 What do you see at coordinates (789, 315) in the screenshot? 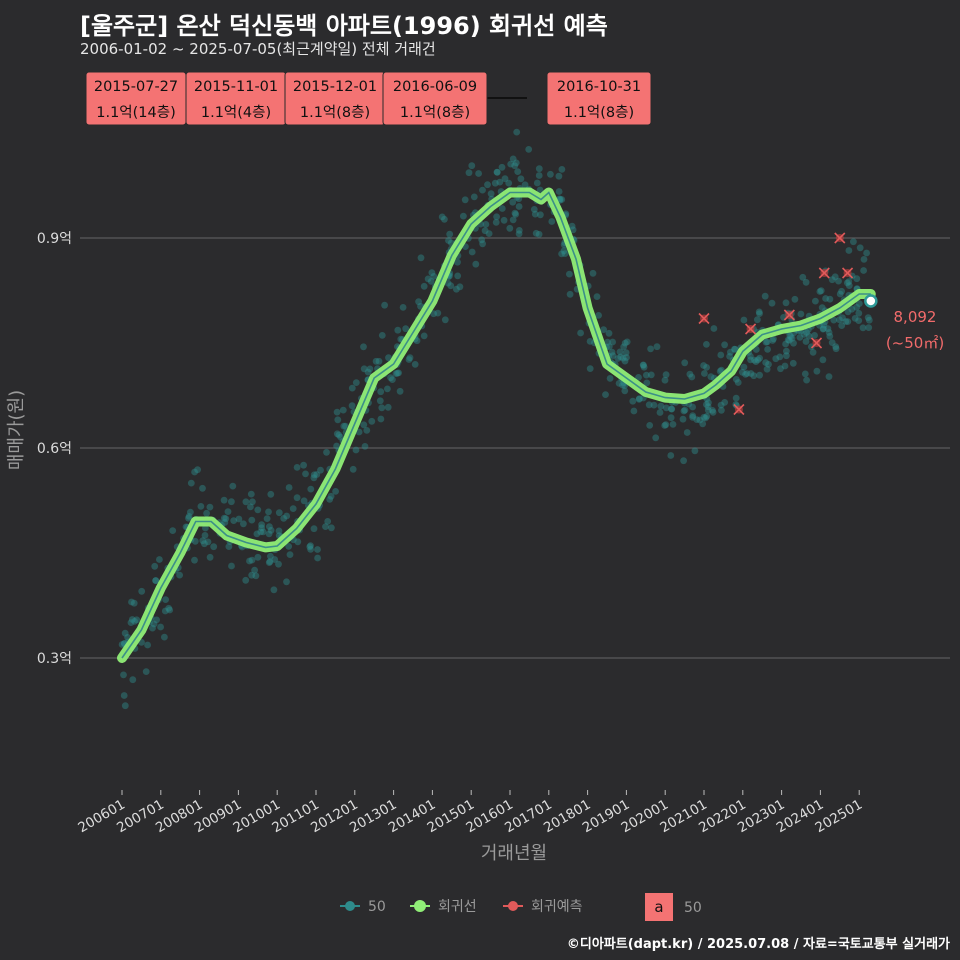
I see `prediction-x` at bounding box center [789, 315].